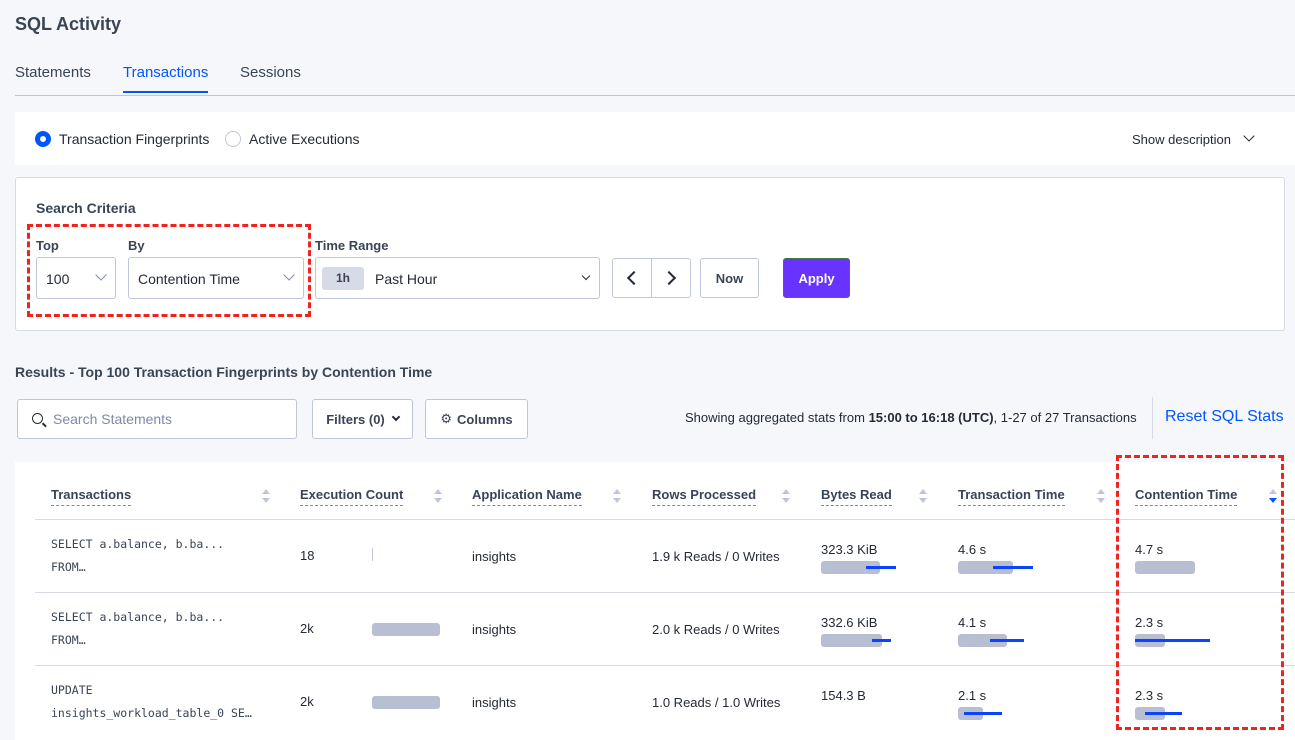 Image resolution: width=1295 pixels, height=740 pixels. I want to click on next-time-button, so click(671, 278).